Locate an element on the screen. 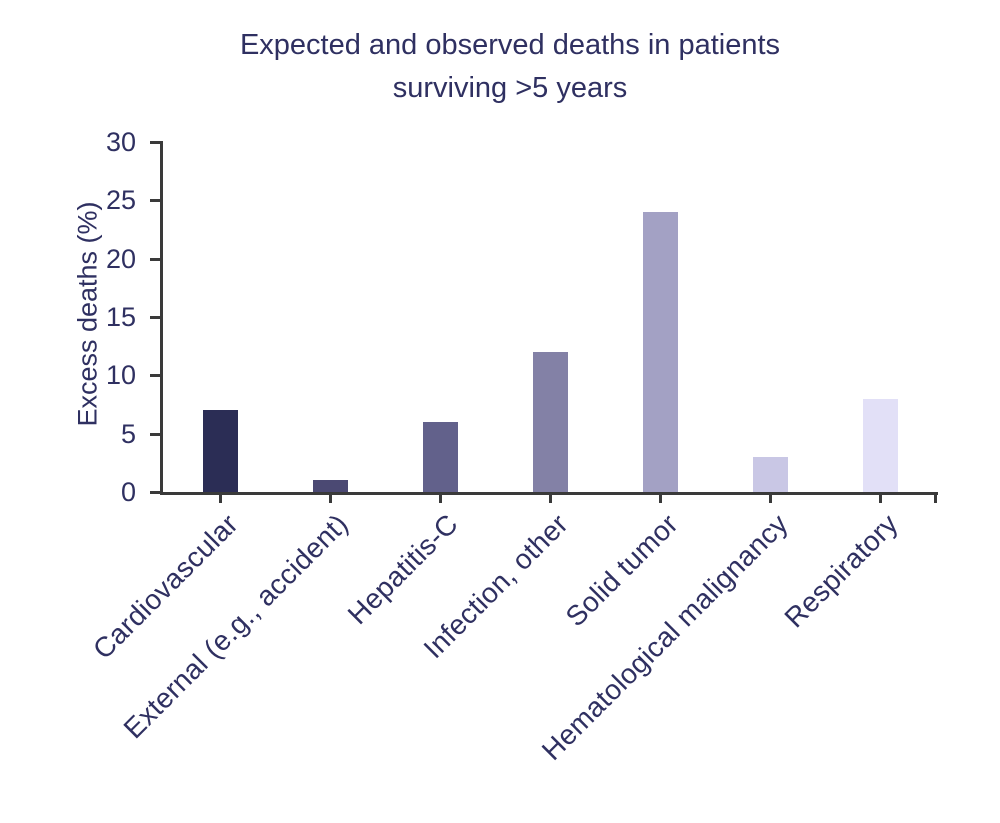  x-axis-line is located at coordinates (549, 493).